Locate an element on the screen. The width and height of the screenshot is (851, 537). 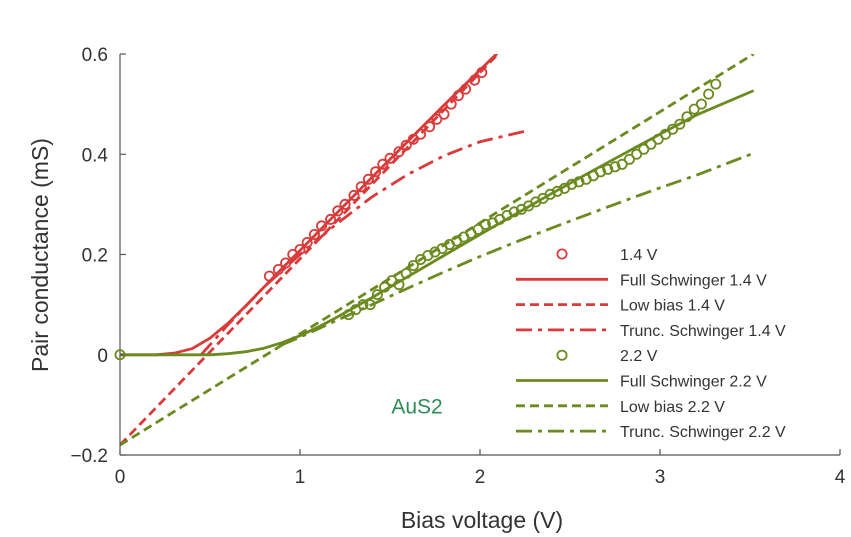
legend-label-0: 1.4 V is located at coordinates (639, 255).